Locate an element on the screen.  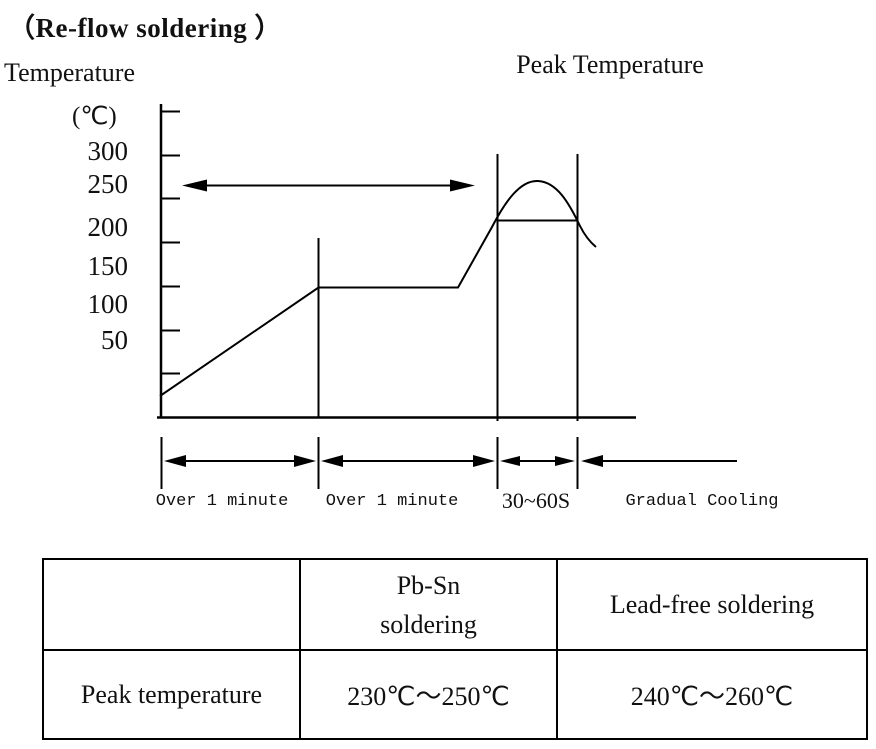
y-tick-label-150: 150 is located at coordinates (108, 266).